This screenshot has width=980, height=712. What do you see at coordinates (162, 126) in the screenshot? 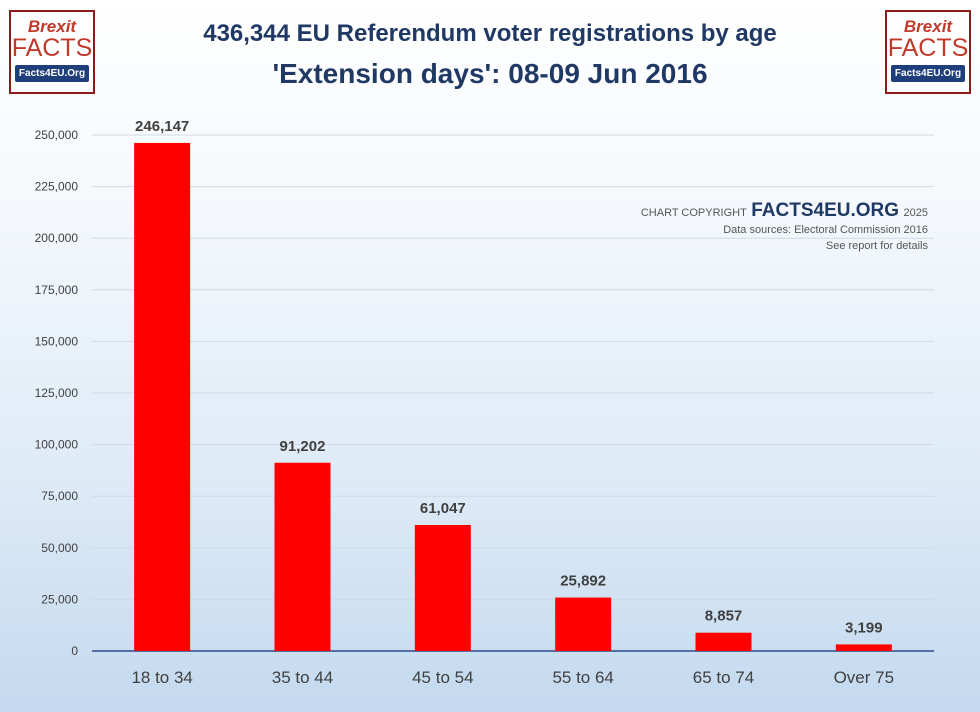
I see `data-label: 246,147` at bounding box center [162, 126].